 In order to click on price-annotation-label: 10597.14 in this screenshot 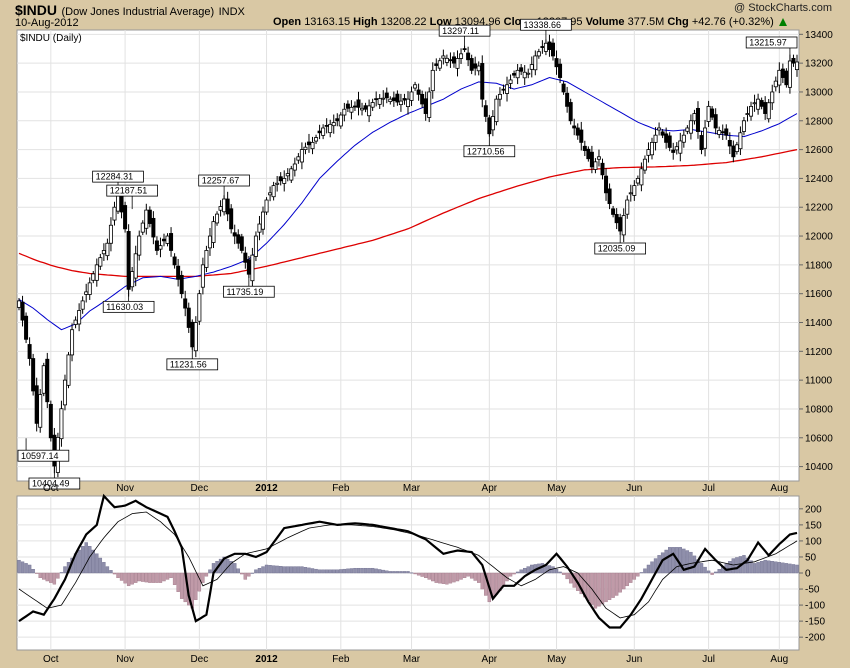, I will do `click(40, 456)`.